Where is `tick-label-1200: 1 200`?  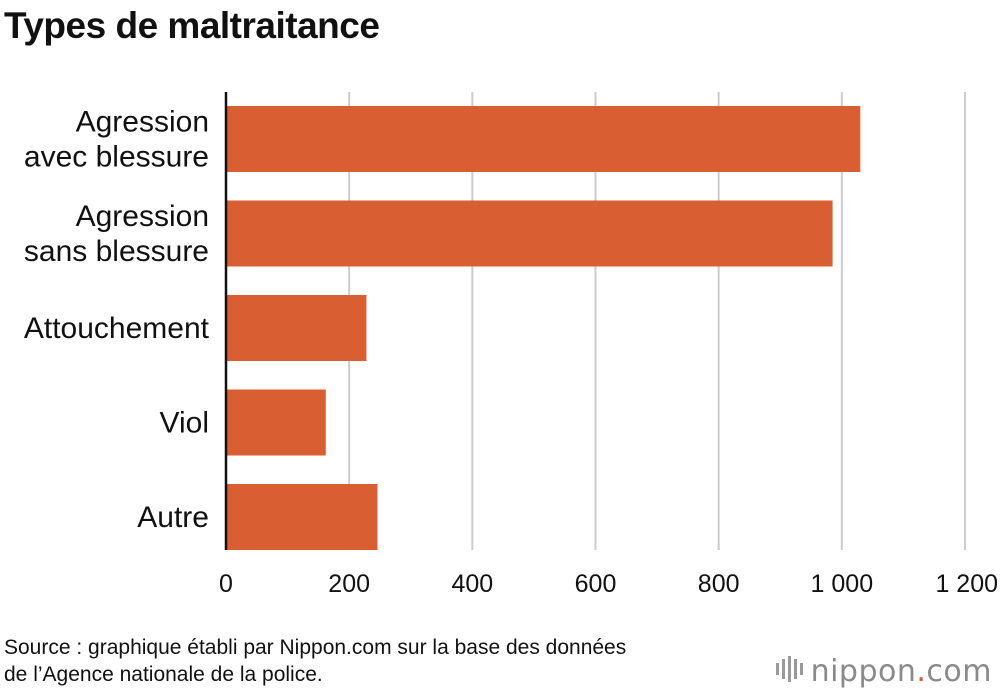
tick-label-1200: 1 200 is located at coordinates (966, 584).